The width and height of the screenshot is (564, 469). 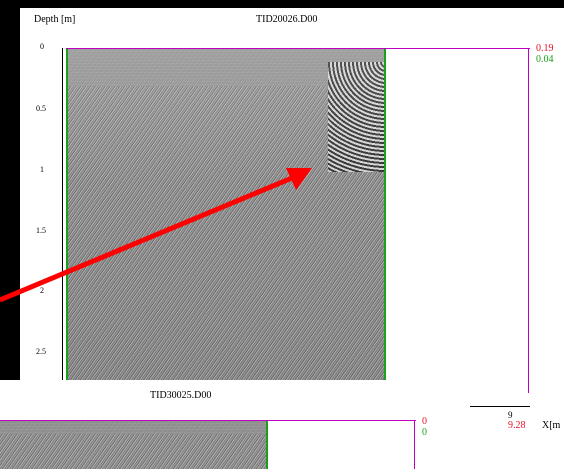 I want to click on magenta-top-line-bottom, so click(x=208, y=420).